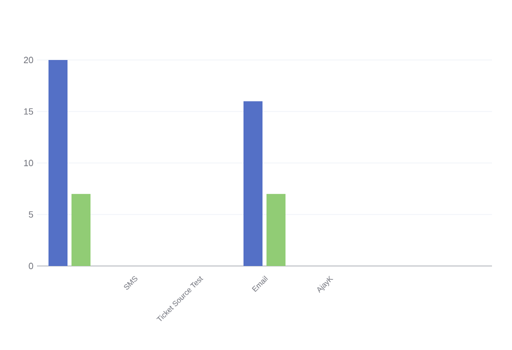 Image resolution: width=512 pixels, height=350 pixels. I want to click on y-tick-label: 0, so click(31, 266).